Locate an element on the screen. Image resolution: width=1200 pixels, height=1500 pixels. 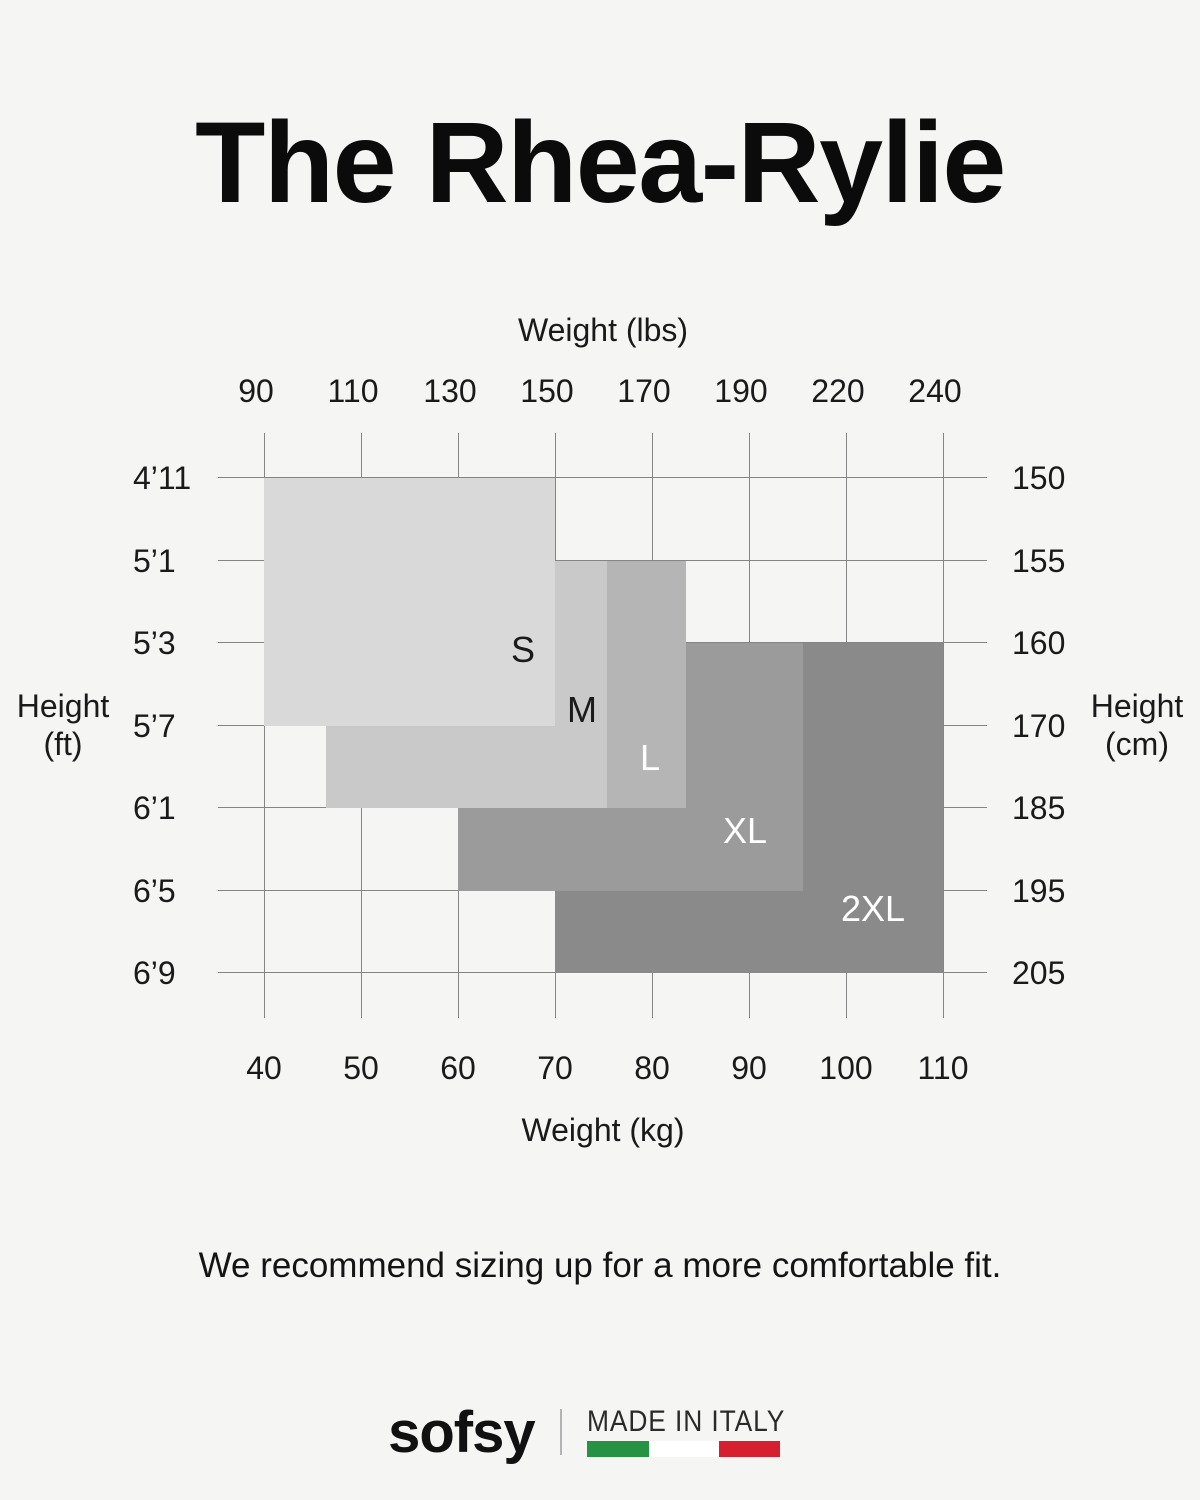
footer: sofsy MADE IN ITALY is located at coordinates (600, 1432).